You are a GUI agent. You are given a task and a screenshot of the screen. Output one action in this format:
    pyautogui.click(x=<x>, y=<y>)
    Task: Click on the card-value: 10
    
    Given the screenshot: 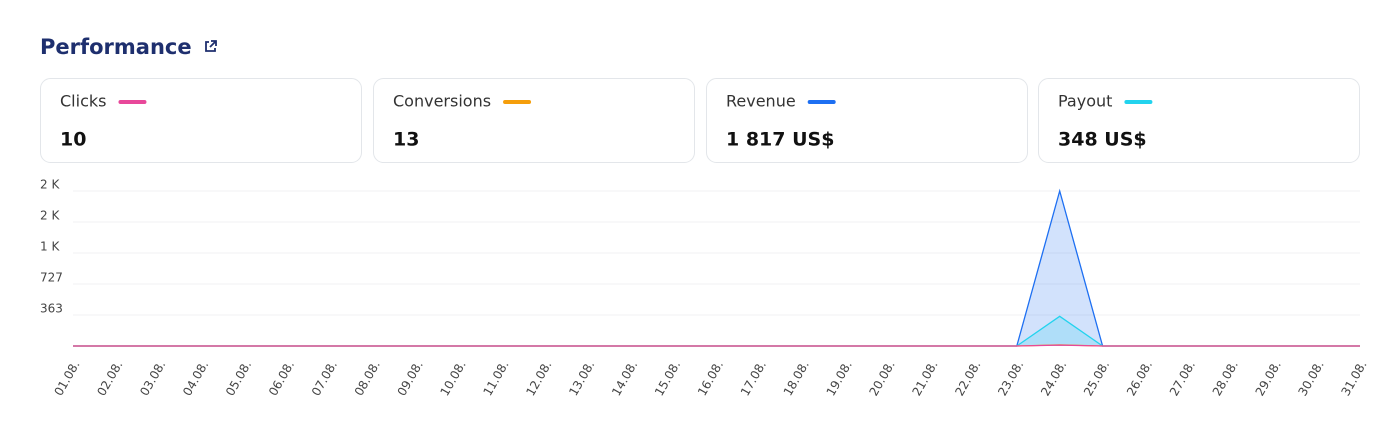 What is the action you would take?
    pyautogui.click(x=73, y=140)
    